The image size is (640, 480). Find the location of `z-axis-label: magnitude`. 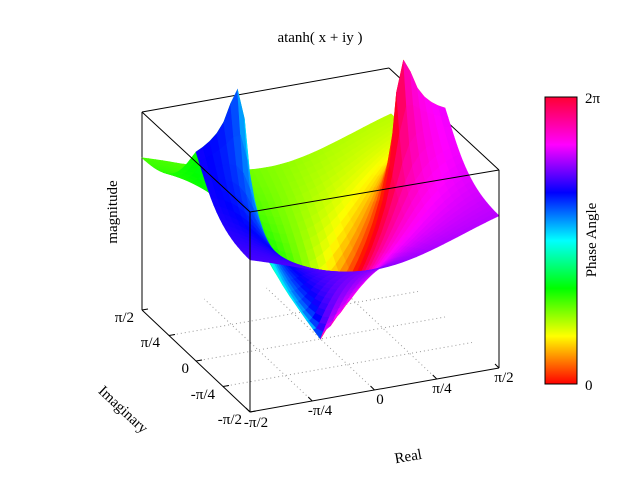

z-axis-label: magnitude is located at coordinates (113, 212).